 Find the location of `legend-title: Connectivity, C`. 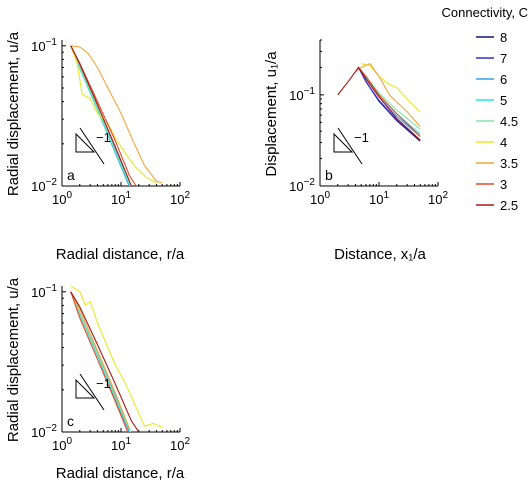

legend-title: Connectivity, C is located at coordinates (485, 12).